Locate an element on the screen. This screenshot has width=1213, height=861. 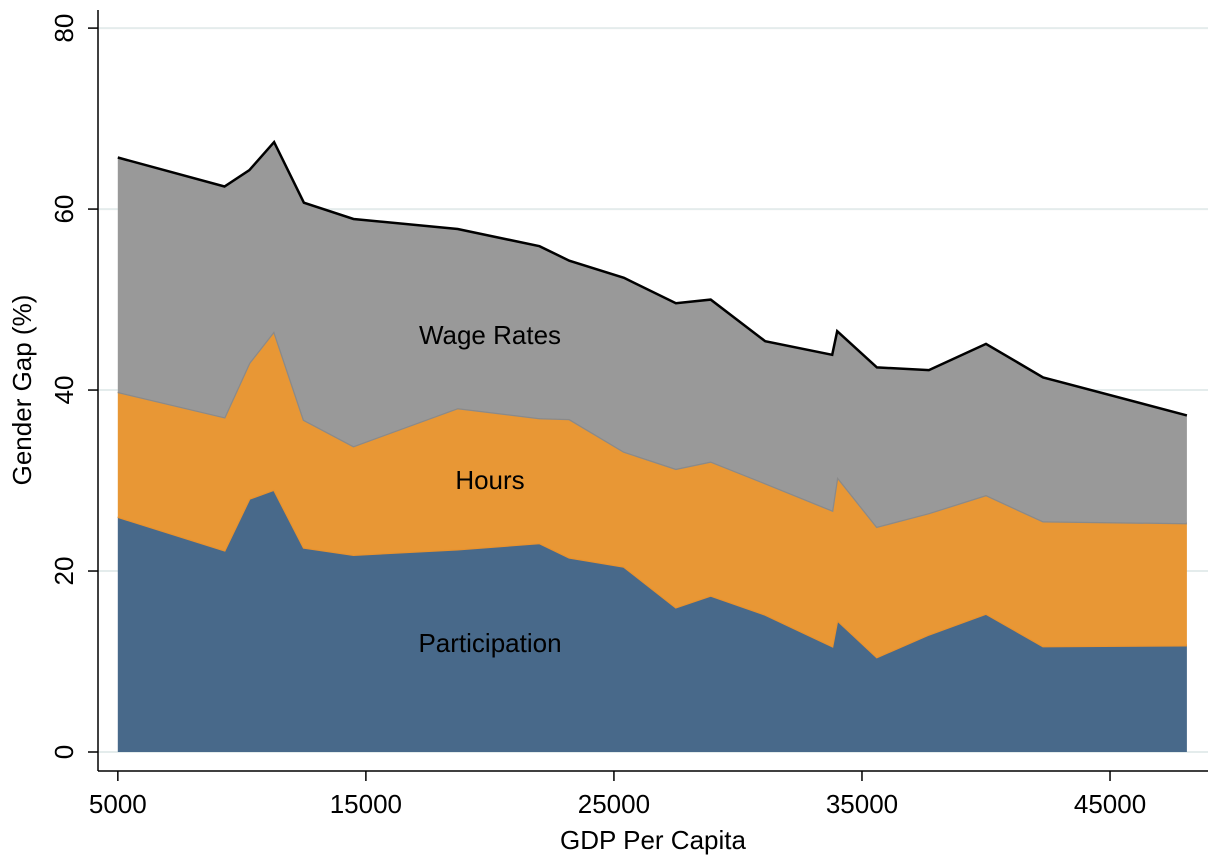
y-tick-label: 60 is located at coordinates (64, 209).